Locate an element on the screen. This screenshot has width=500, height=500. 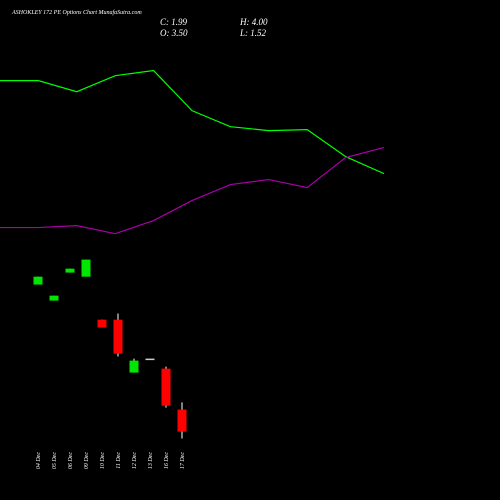
x-tick-label: 17 Dec is located at coordinates (183, 460).